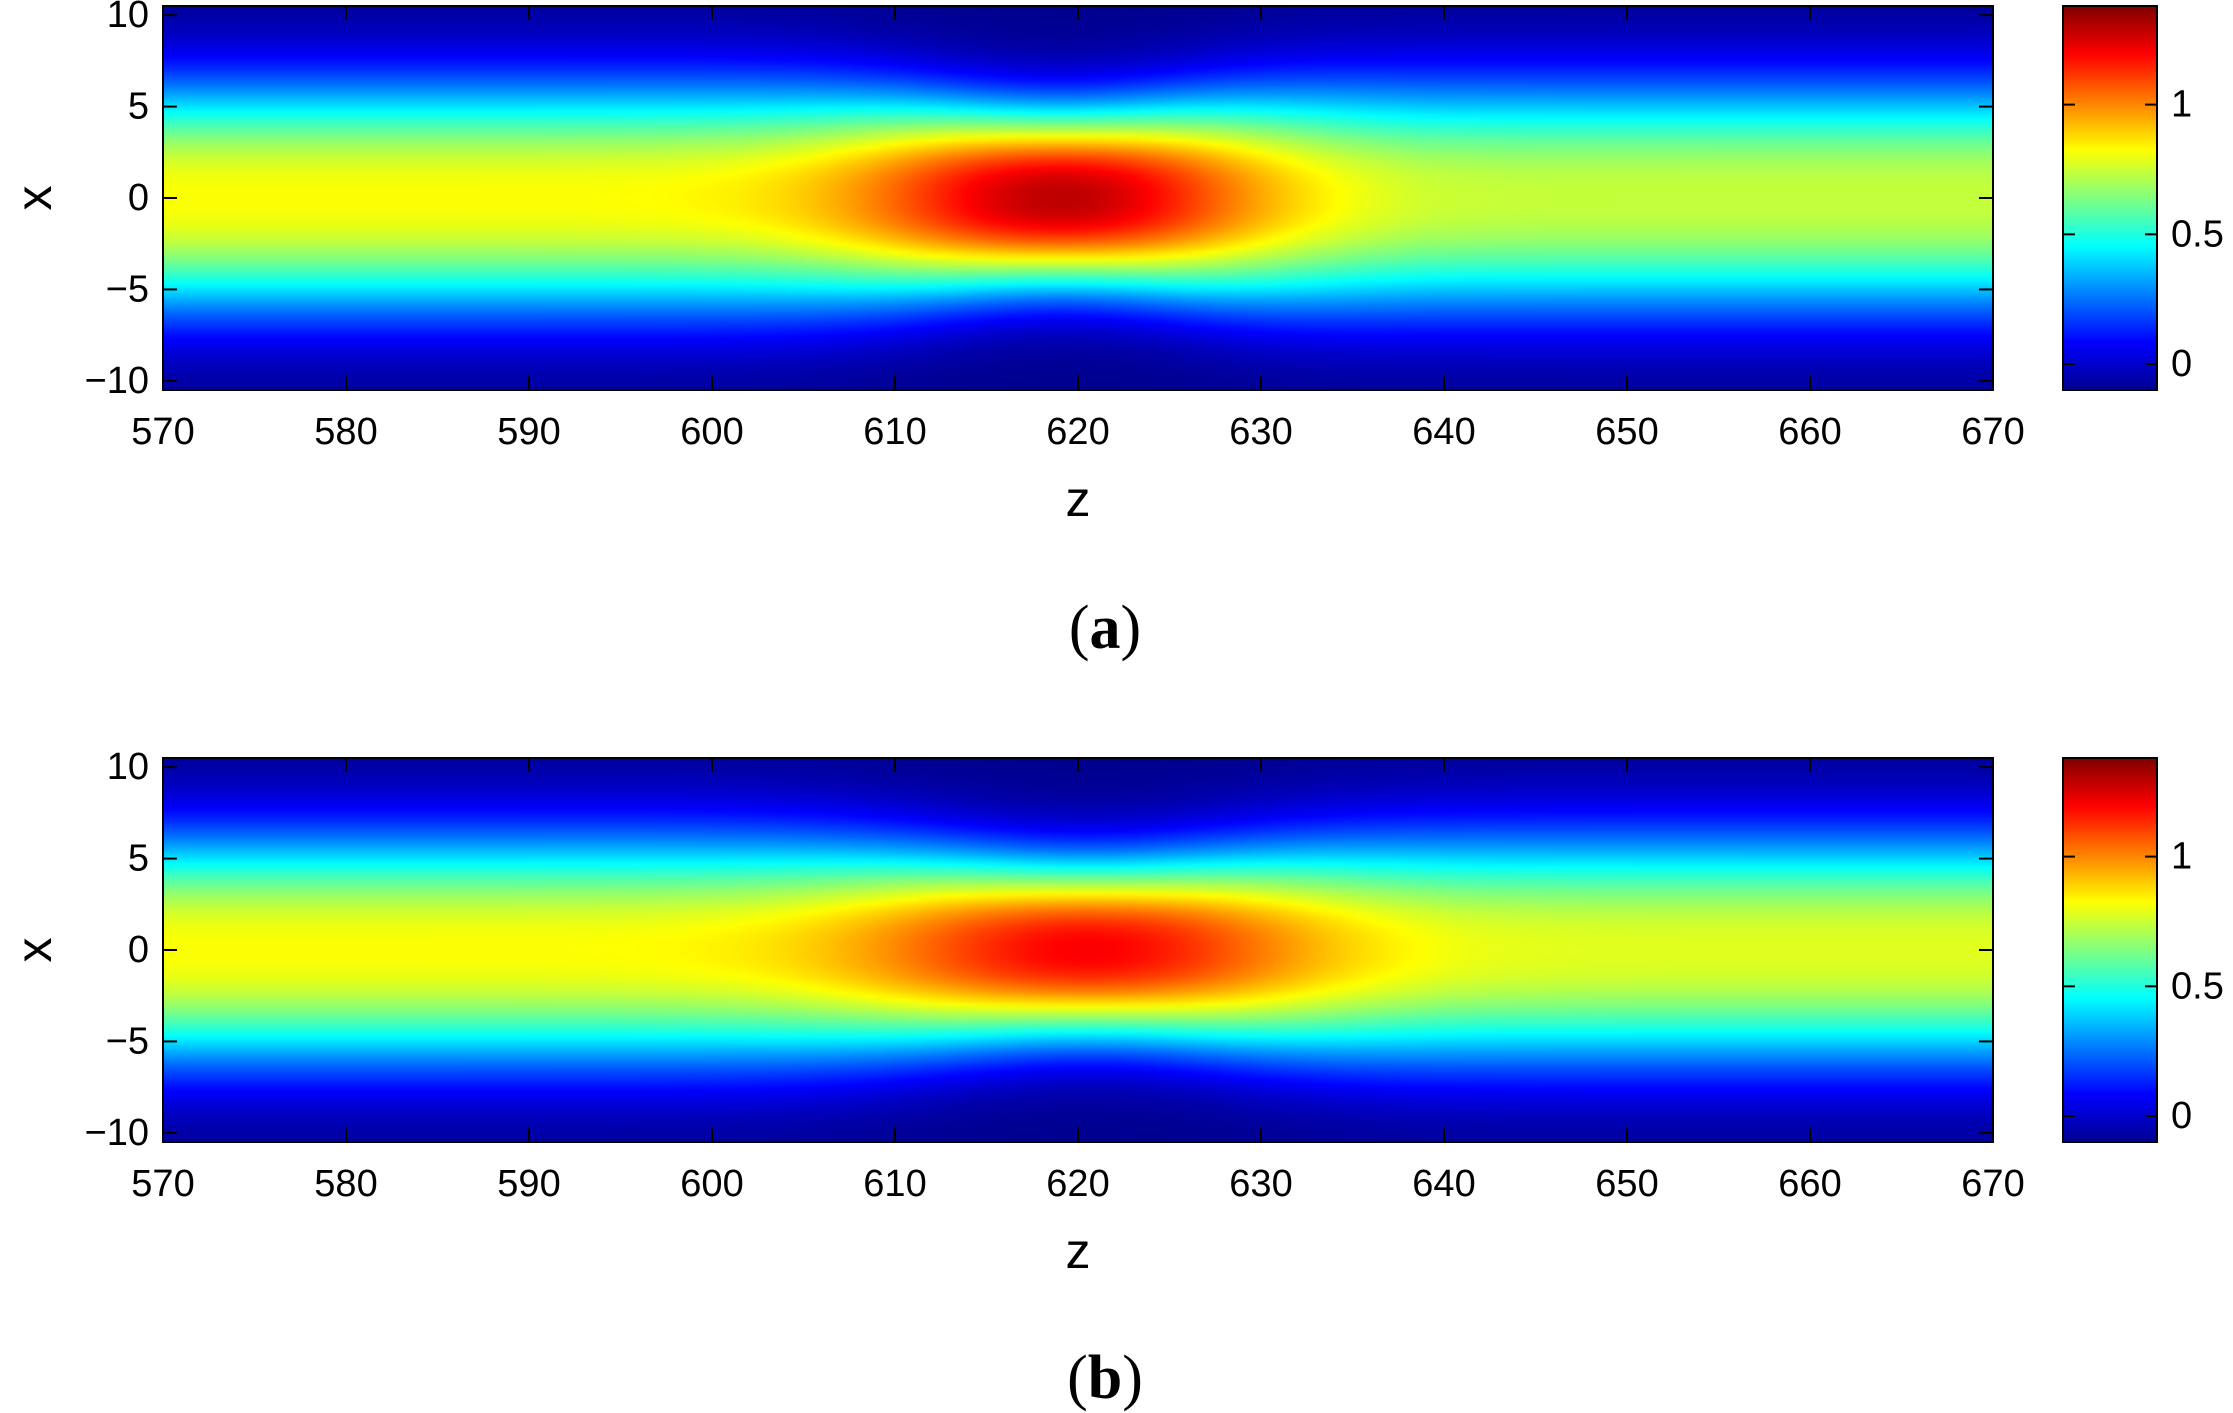 The height and width of the screenshot is (1413, 2233). What do you see at coordinates (2110, 198) in the screenshot?
I see `colorbar-a` at bounding box center [2110, 198].